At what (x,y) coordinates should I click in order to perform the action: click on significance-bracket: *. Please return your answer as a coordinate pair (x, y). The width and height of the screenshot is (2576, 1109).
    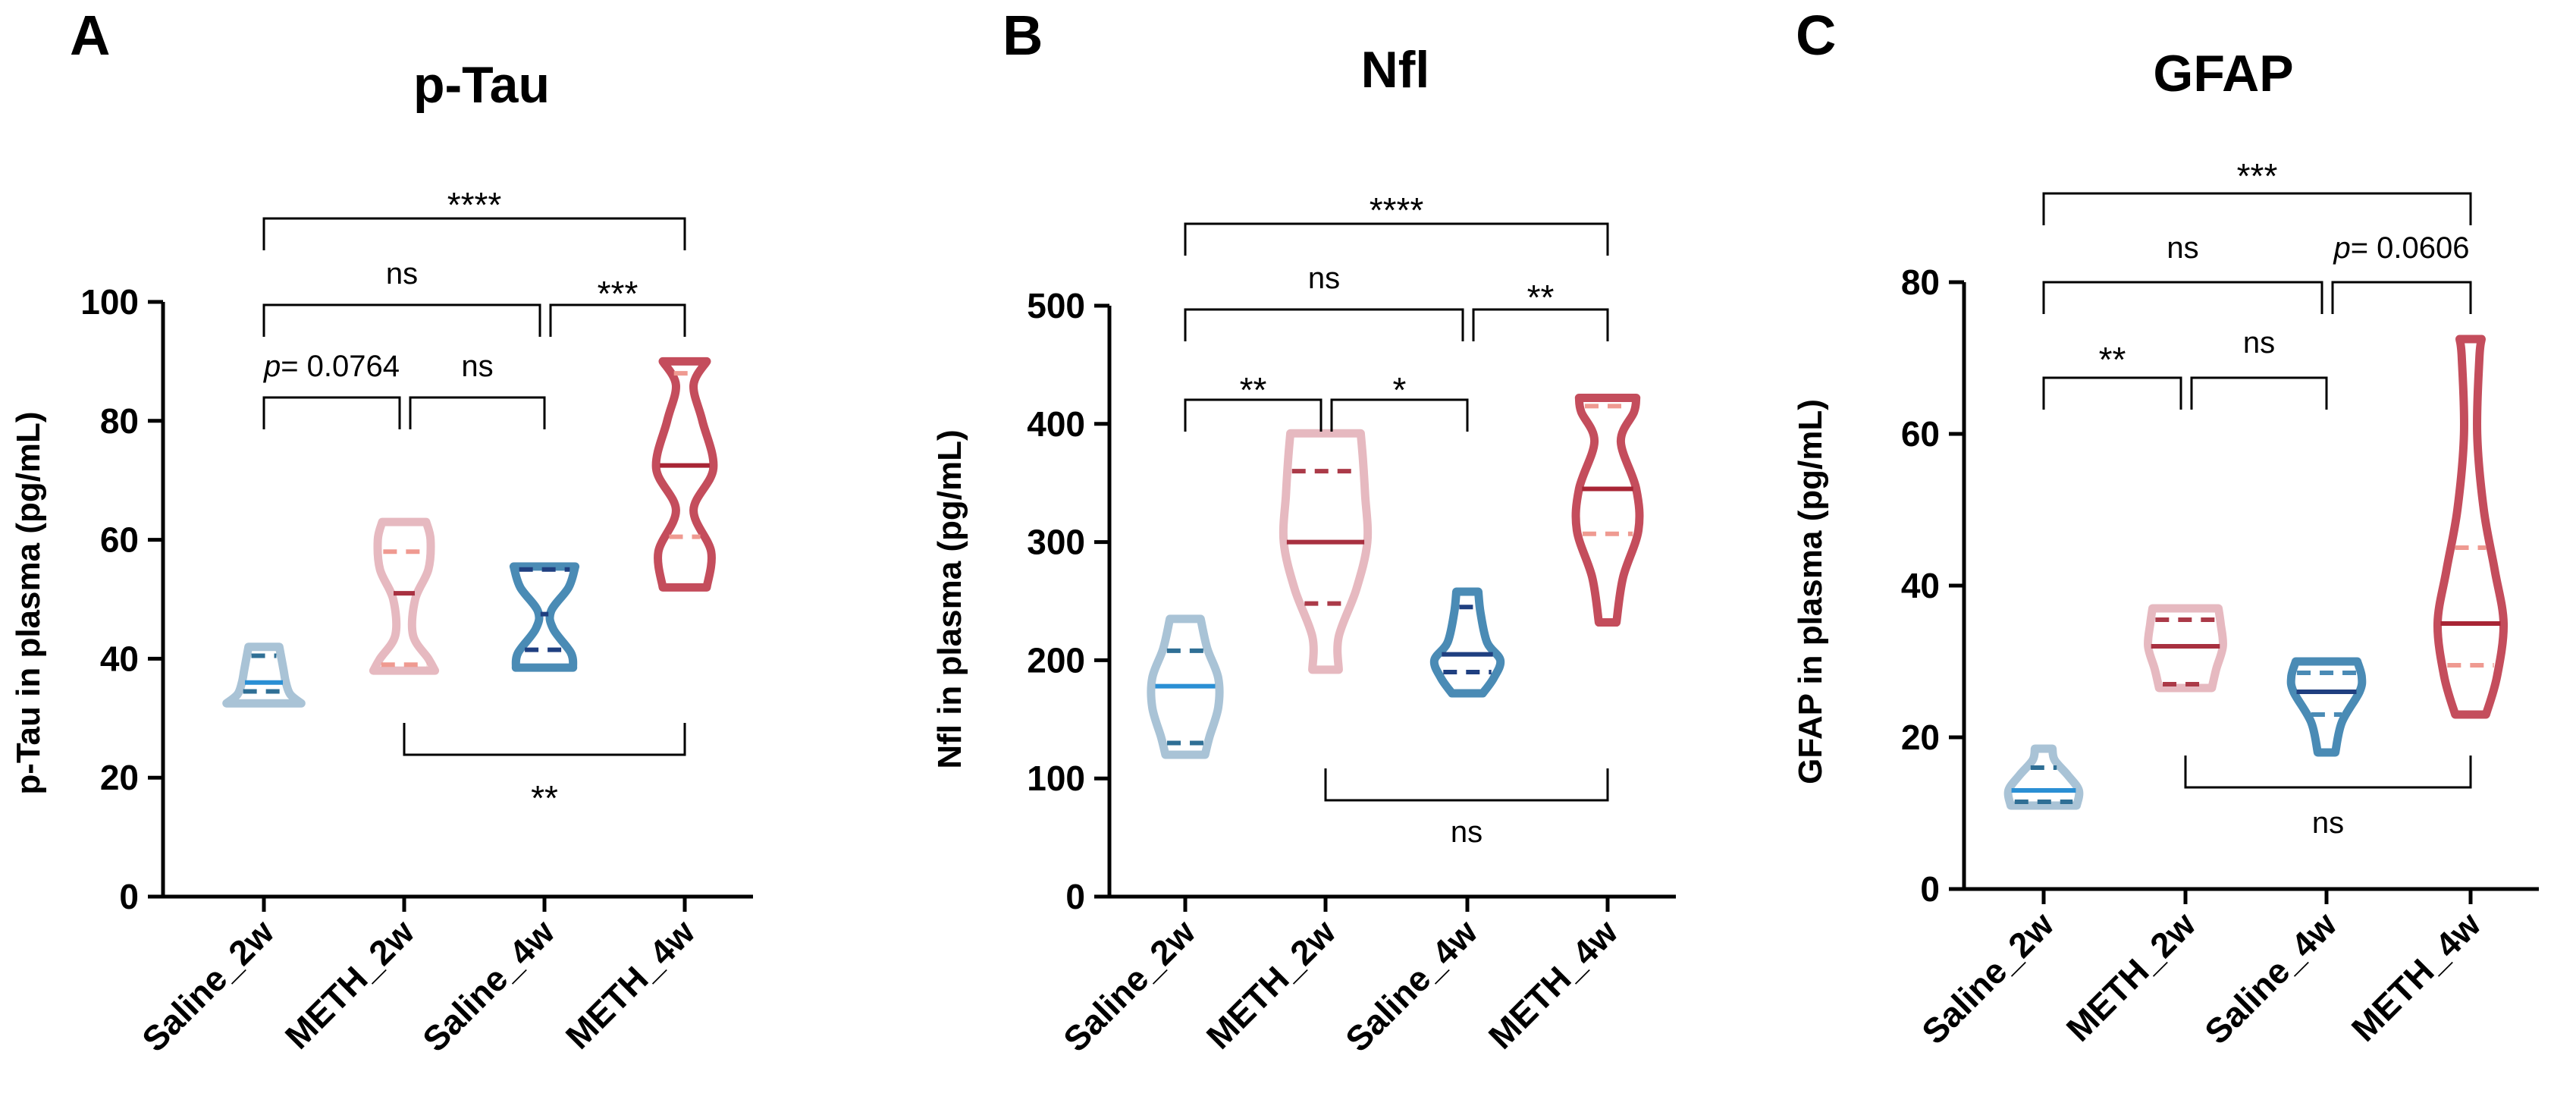
    Looking at the image, I should click on (1399, 401).